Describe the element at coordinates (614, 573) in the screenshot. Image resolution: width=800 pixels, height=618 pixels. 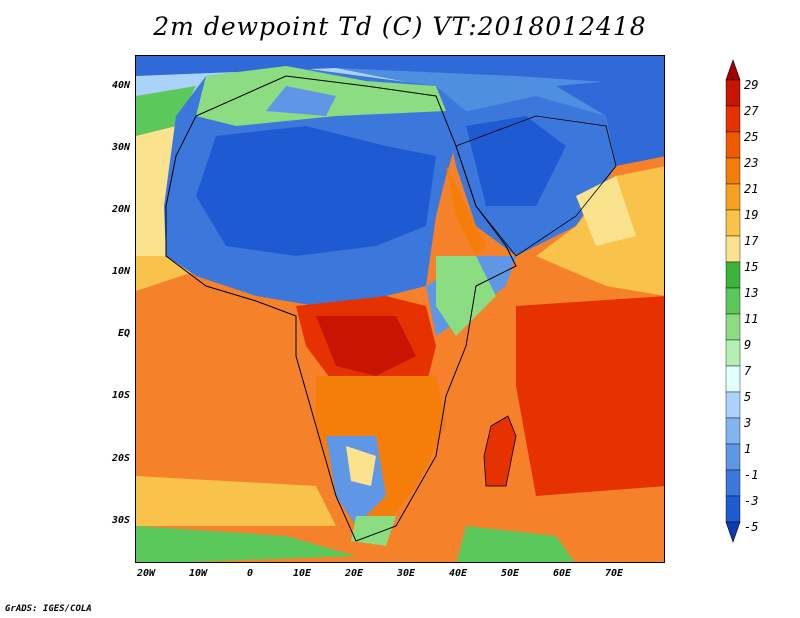
I see `lon-label: 70E` at that location.